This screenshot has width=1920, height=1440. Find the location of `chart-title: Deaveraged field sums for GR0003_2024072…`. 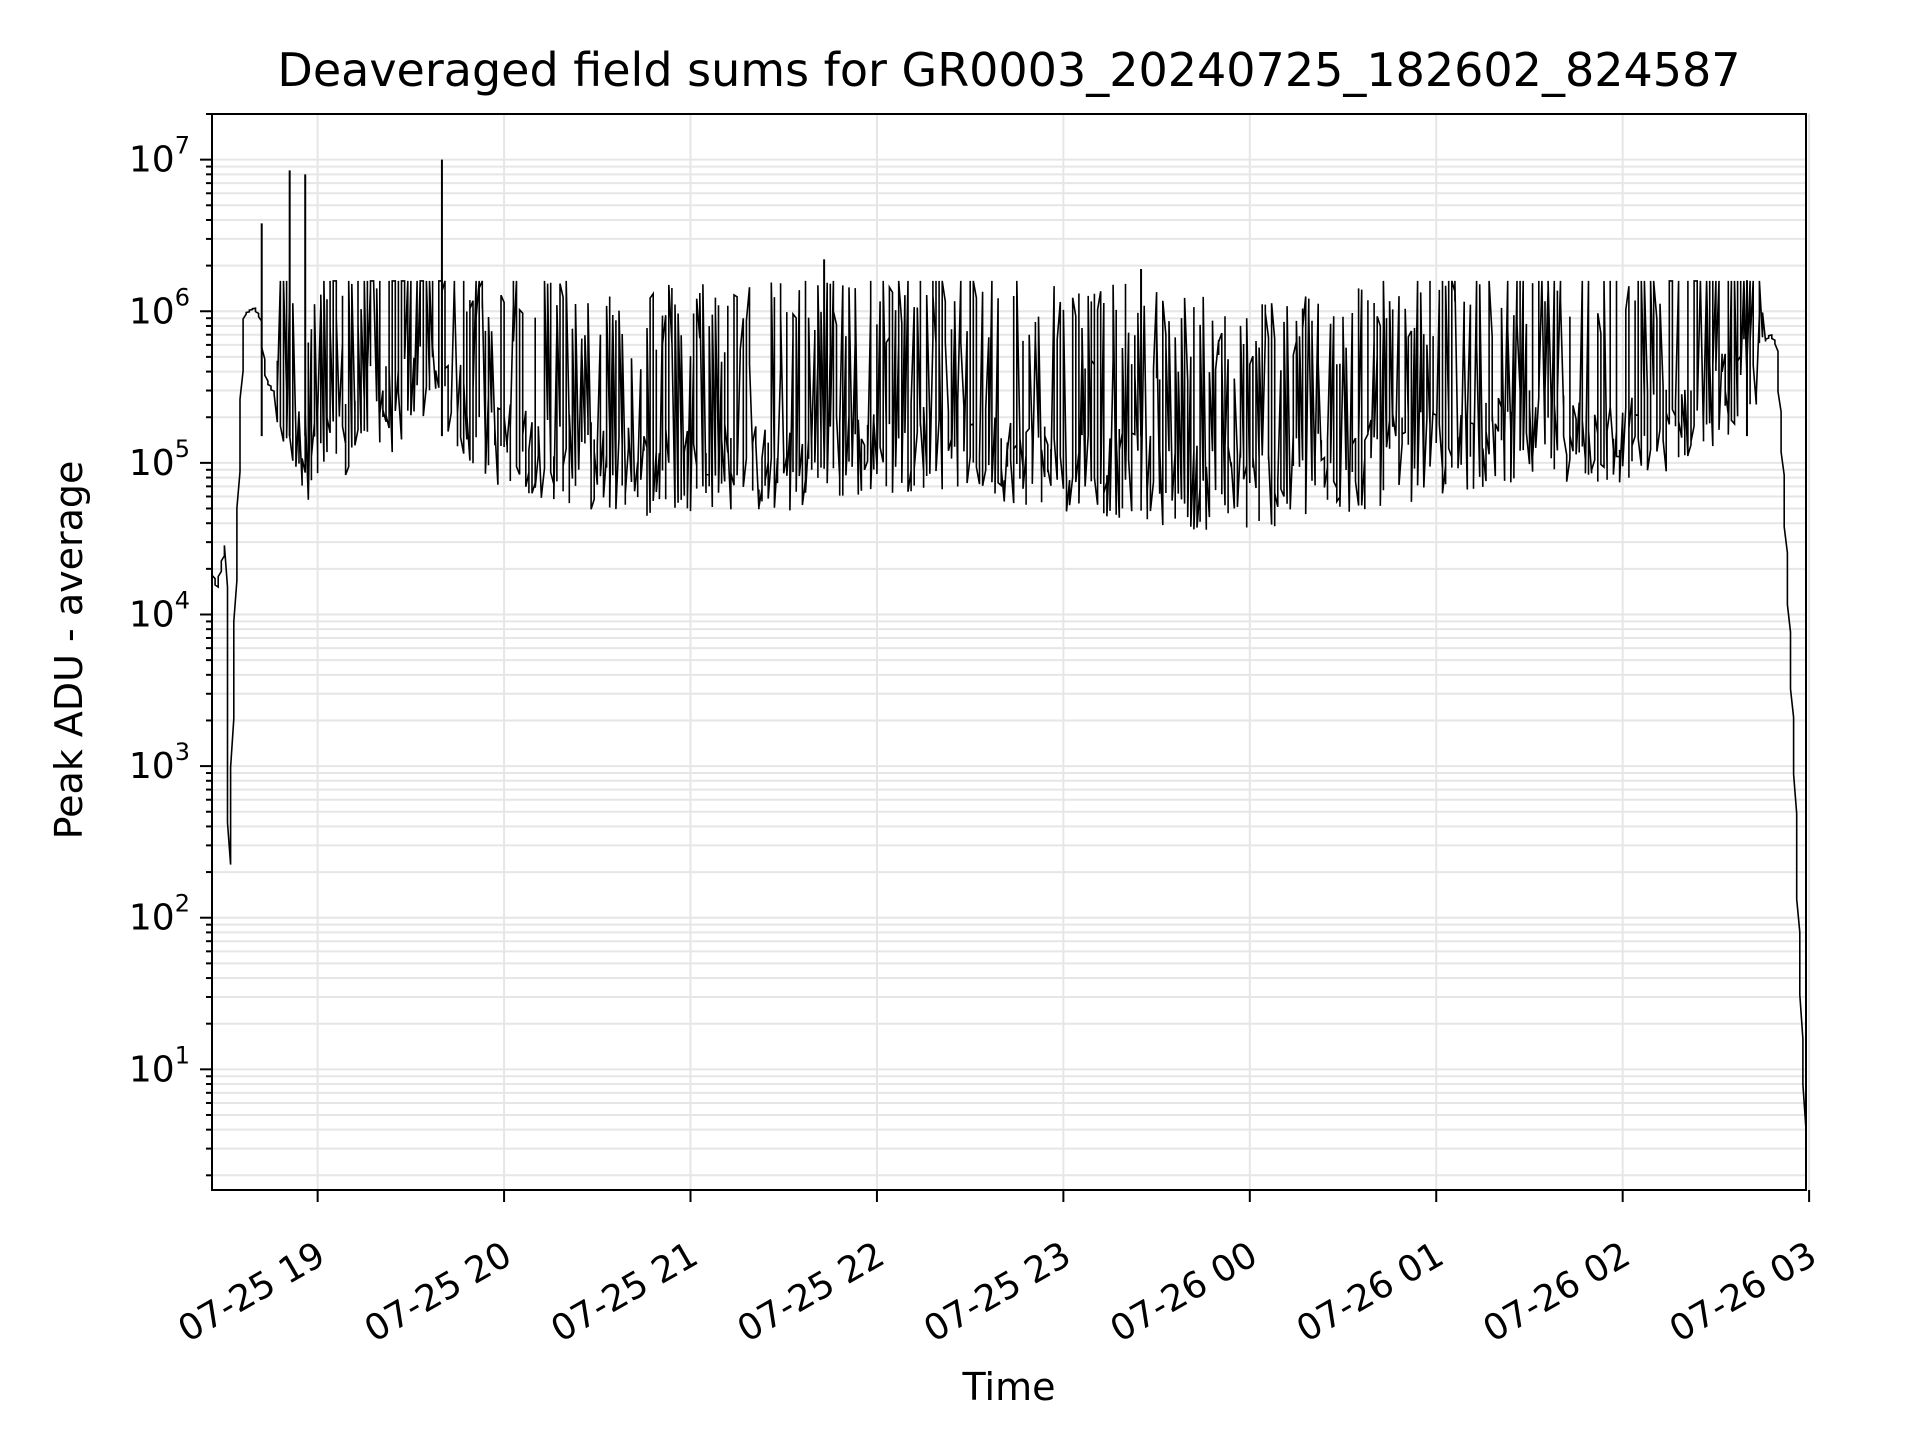

chart-title: Deaveraged field sums for GR0003_2024072… is located at coordinates (1008, 70).